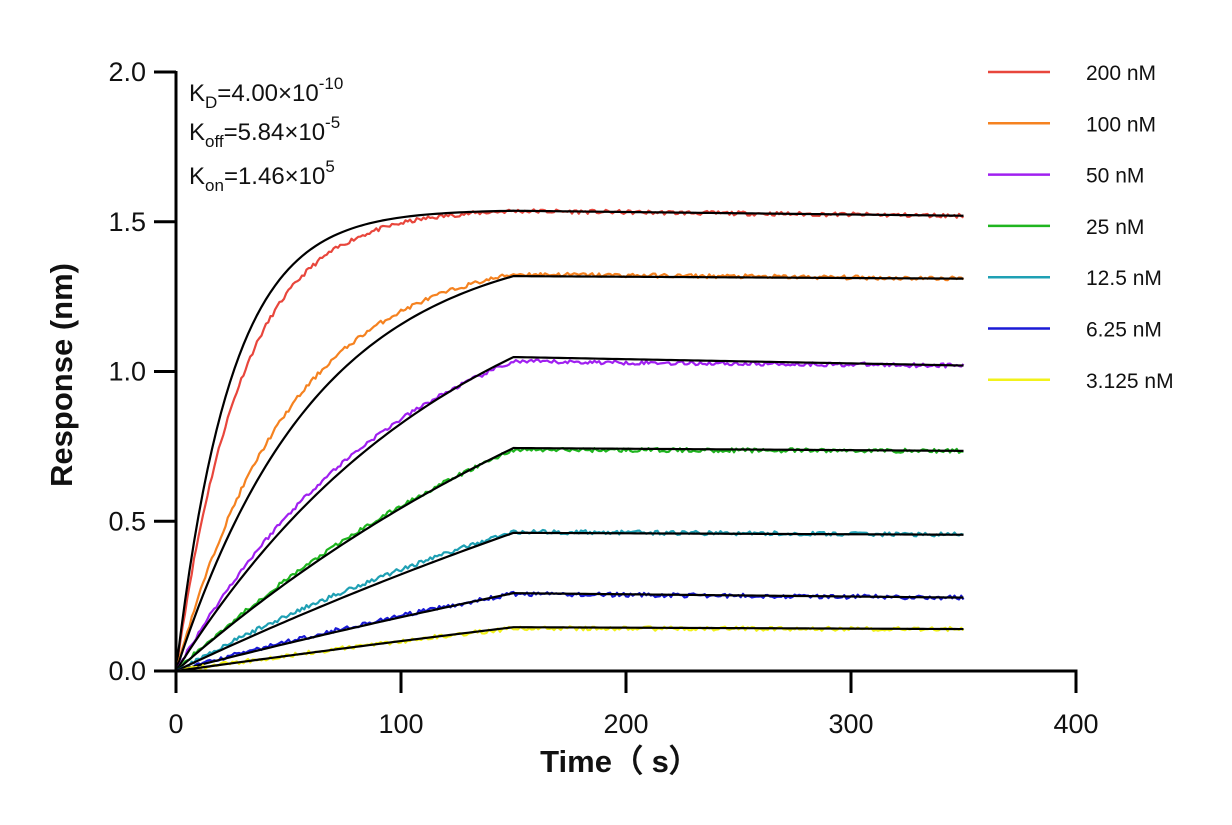  Describe the element at coordinates (1115, 227) in the screenshot. I see `legend-label: 25 nM` at that location.